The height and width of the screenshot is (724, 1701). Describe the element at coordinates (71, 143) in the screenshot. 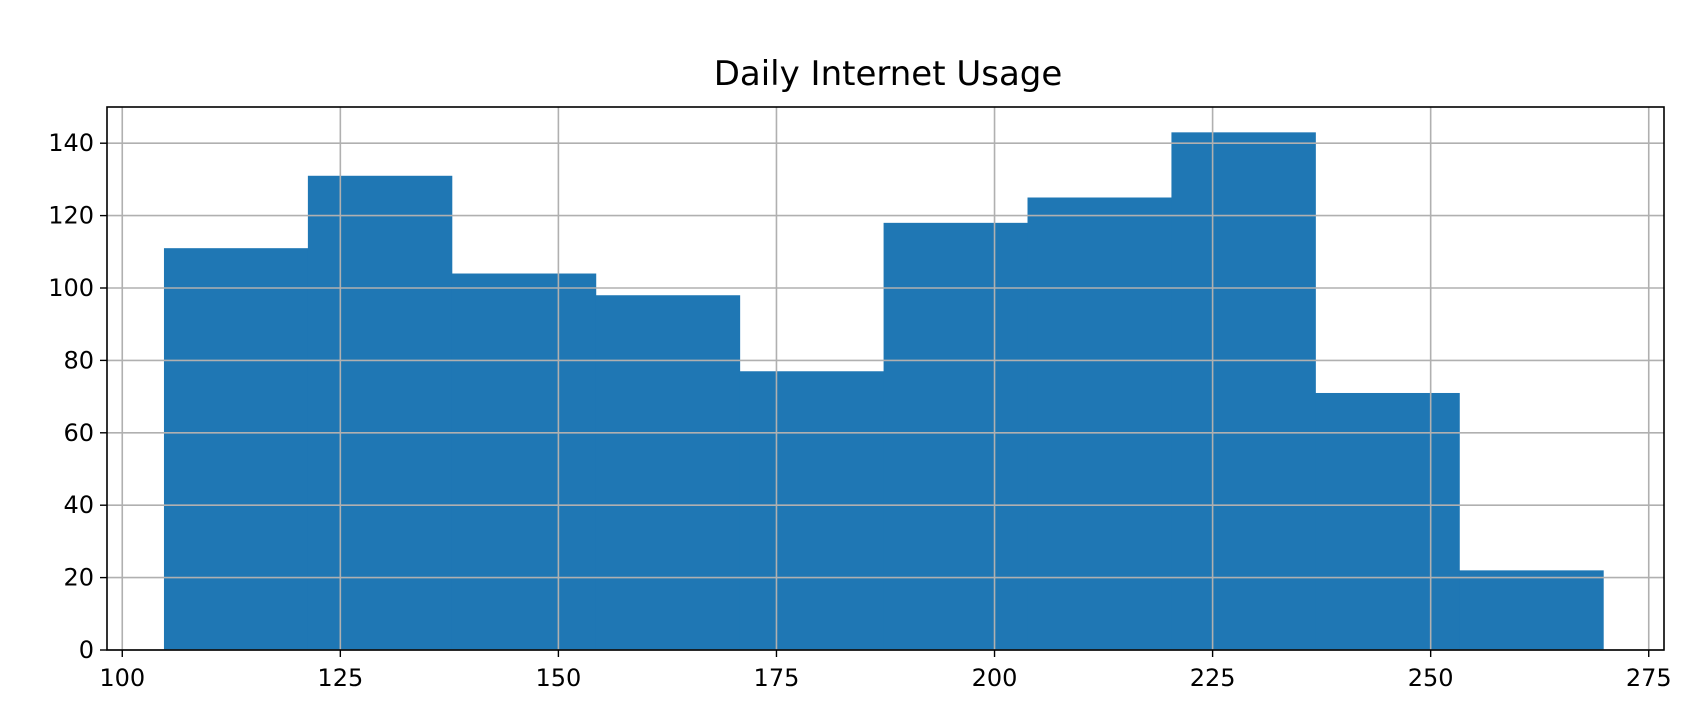

I see `y-tick-label: 140` at that location.